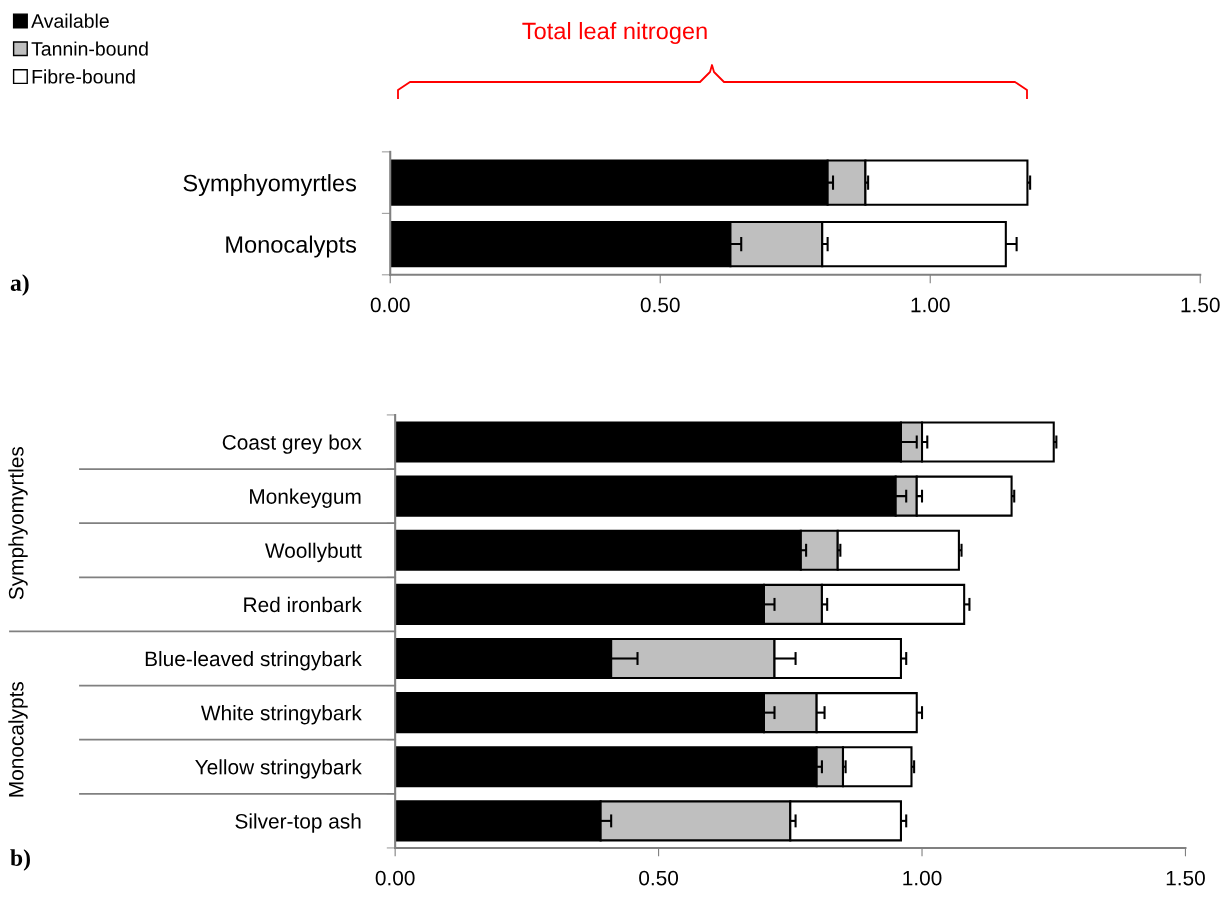 The height and width of the screenshot is (904, 1231). Describe the element at coordinates (298, 823) in the screenshot. I see `y-tick-label: Silver-top ash` at that location.